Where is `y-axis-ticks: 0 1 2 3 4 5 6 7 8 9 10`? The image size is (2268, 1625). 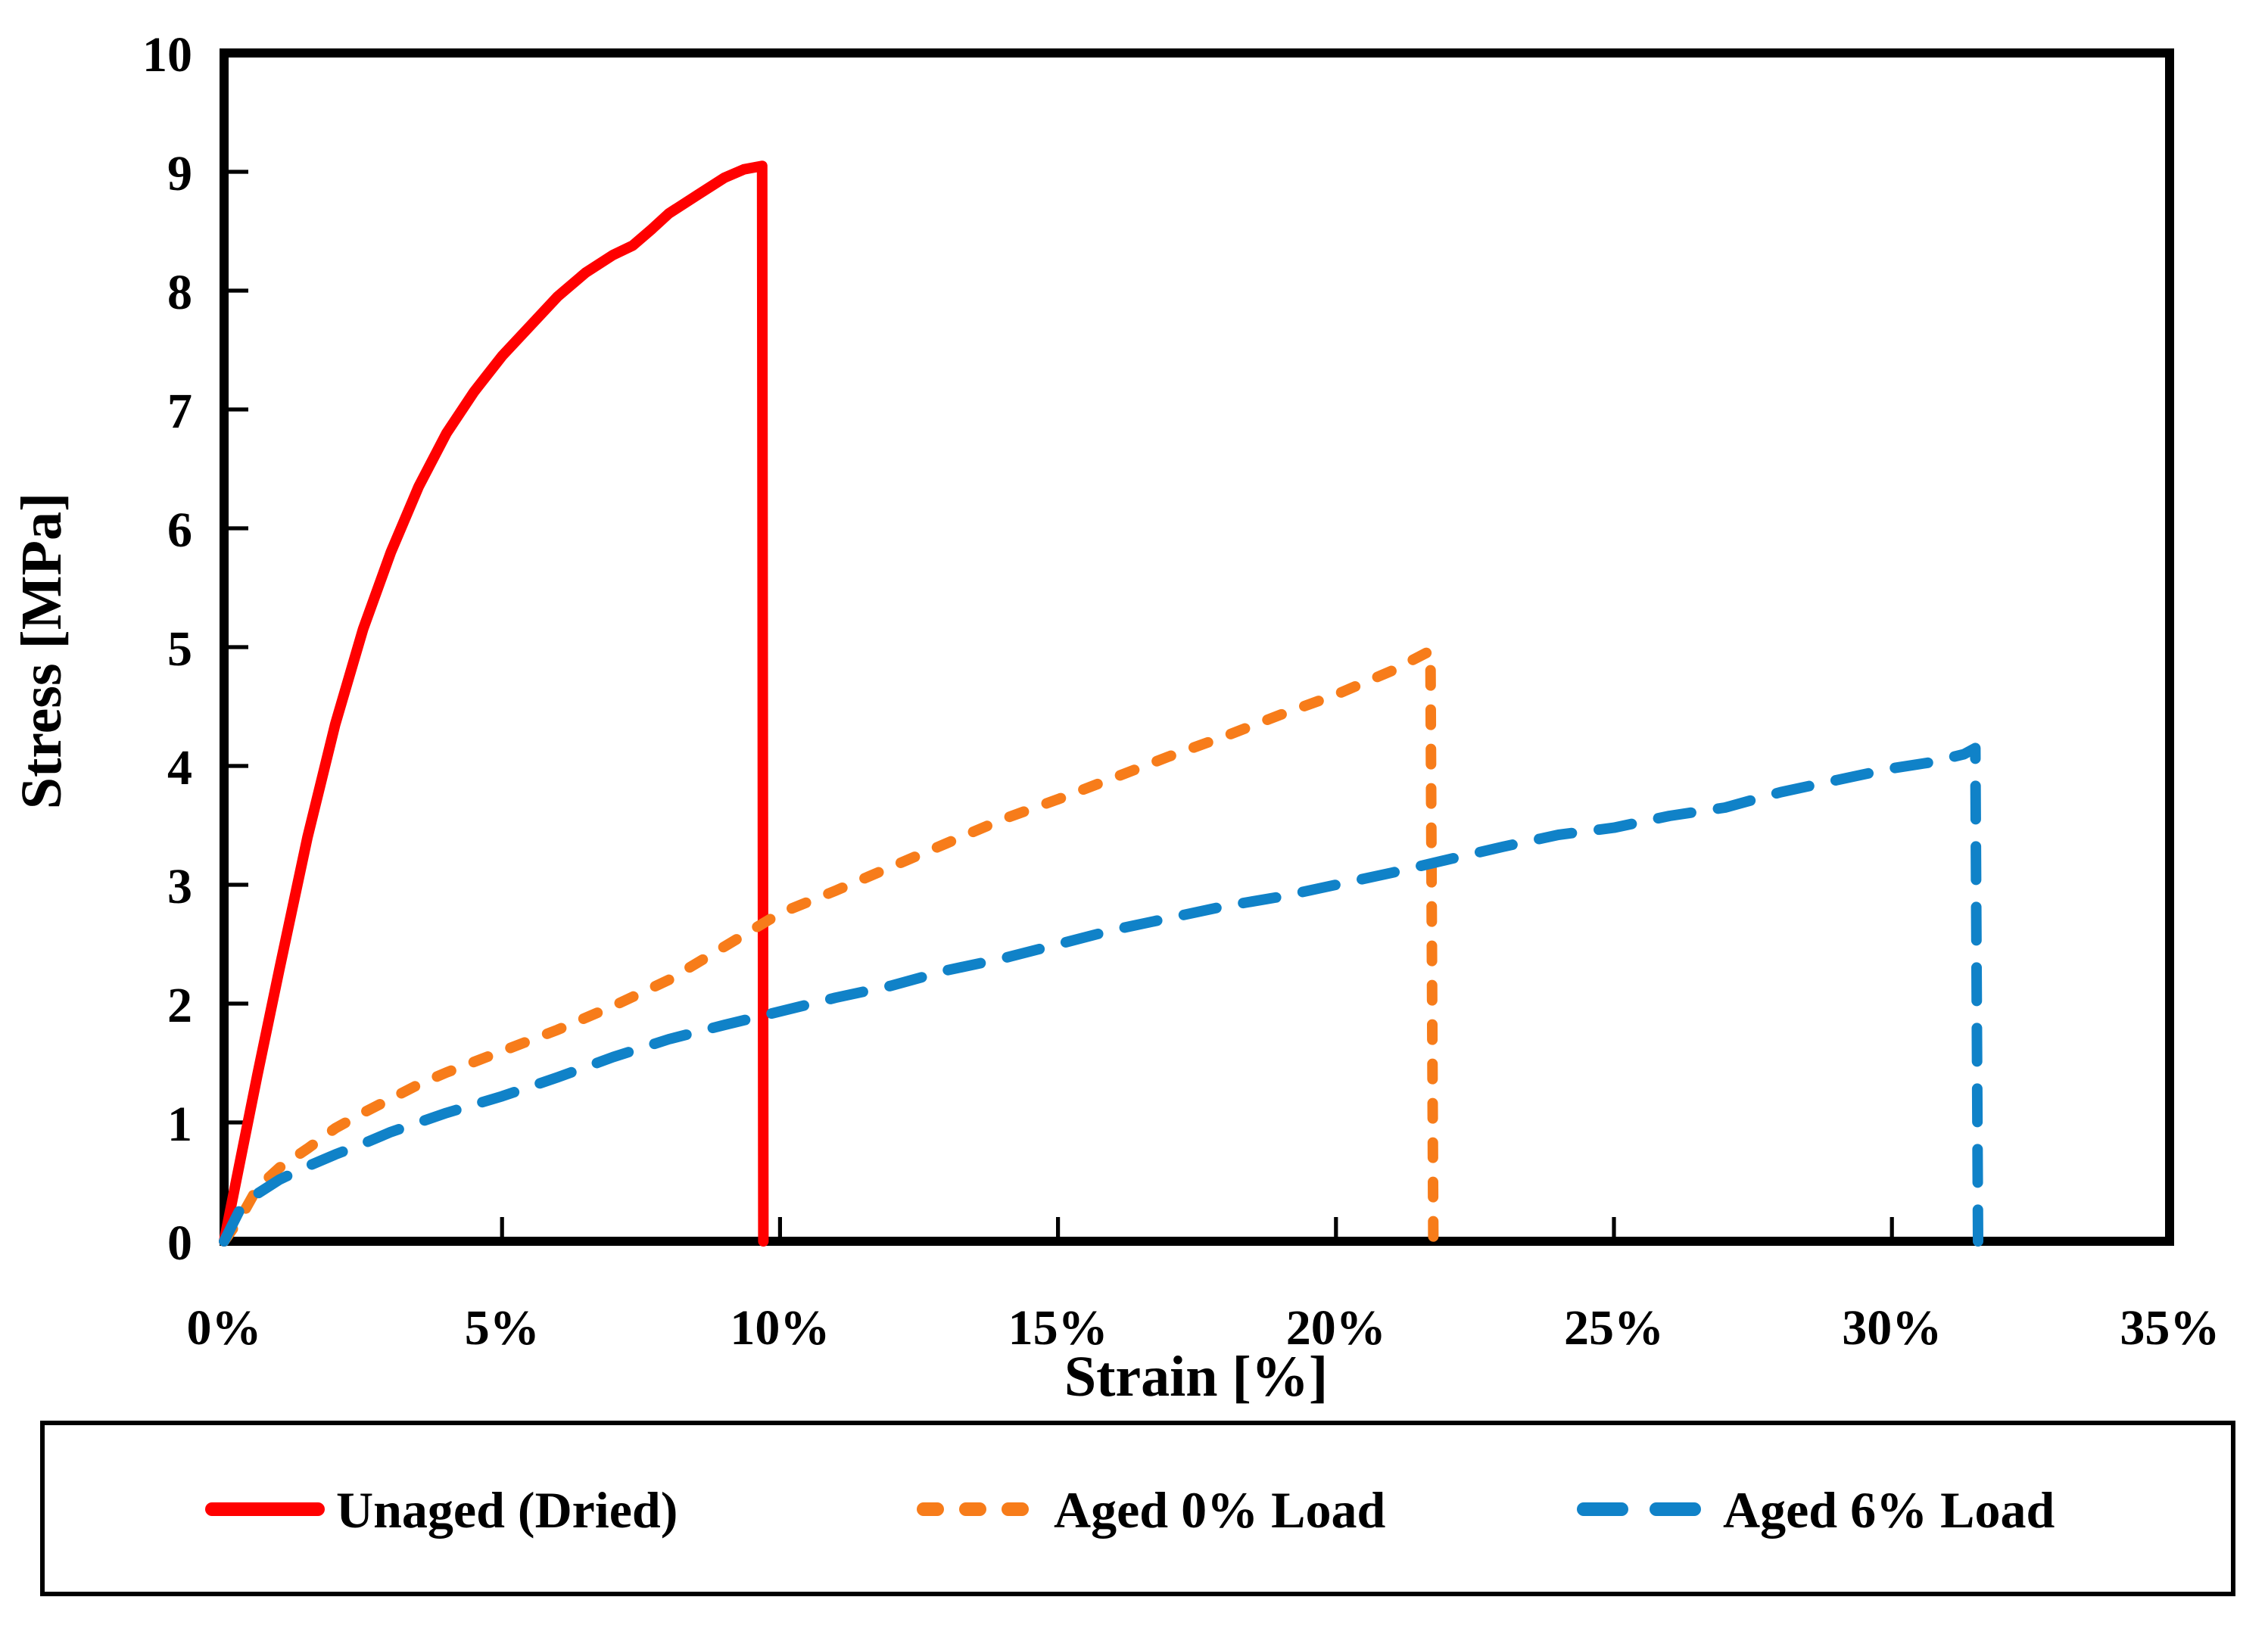 y-axis-ticks: 0 1 2 3 4 5 6 7 8 9 10 is located at coordinates (195, 649).